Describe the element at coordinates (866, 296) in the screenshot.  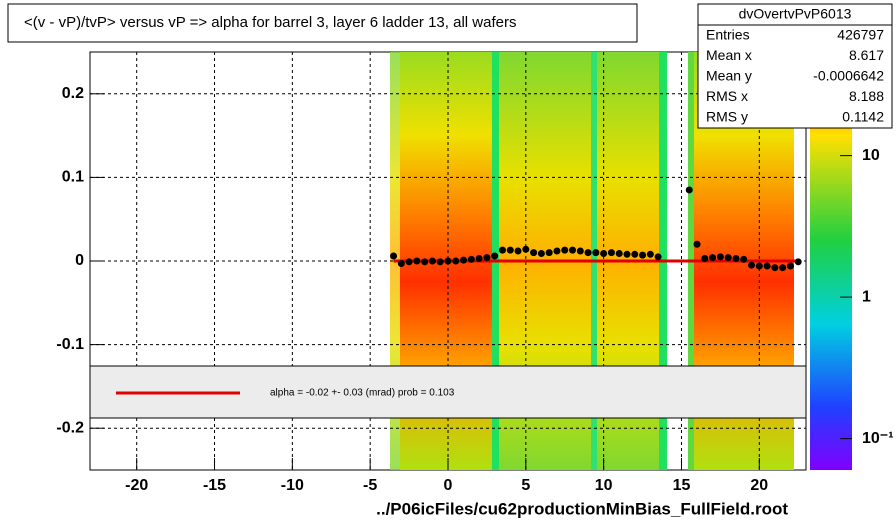
I see `z-tick-label: 1` at that location.